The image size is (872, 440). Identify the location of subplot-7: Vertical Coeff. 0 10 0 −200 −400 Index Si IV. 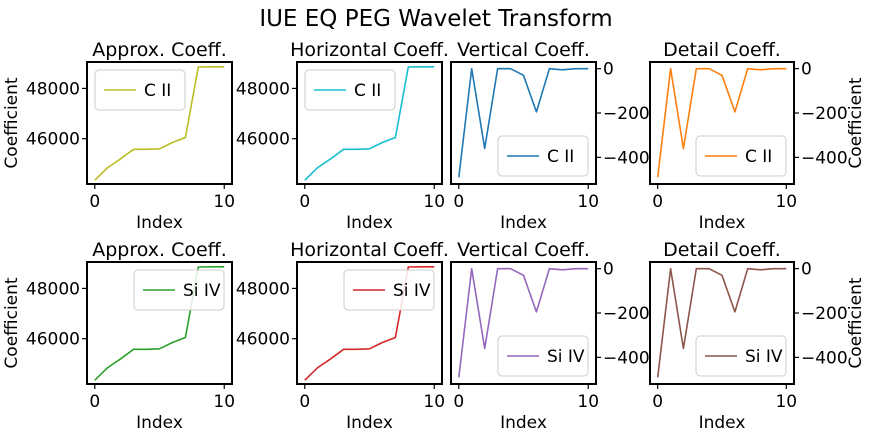
(550, 336).